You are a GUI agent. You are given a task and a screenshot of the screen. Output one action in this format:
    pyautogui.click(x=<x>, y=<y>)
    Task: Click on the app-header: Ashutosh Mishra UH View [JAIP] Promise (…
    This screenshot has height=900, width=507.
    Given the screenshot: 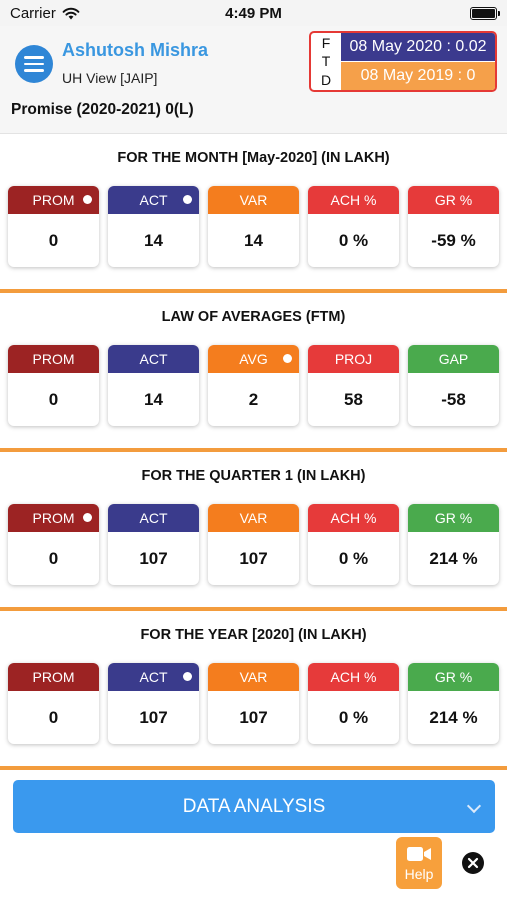 What is the action you would take?
    pyautogui.click(x=253, y=80)
    